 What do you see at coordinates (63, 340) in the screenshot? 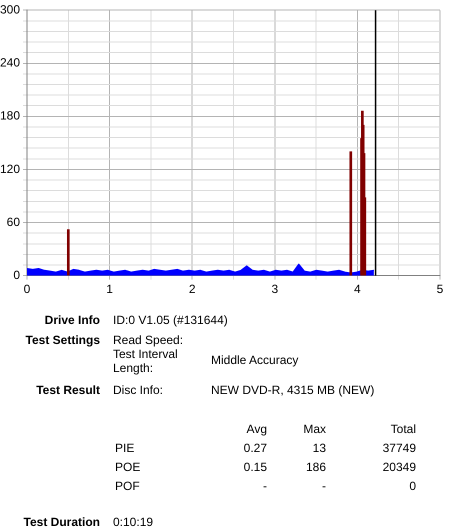
I see `text: Test Settings` at bounding box center [63, 340].